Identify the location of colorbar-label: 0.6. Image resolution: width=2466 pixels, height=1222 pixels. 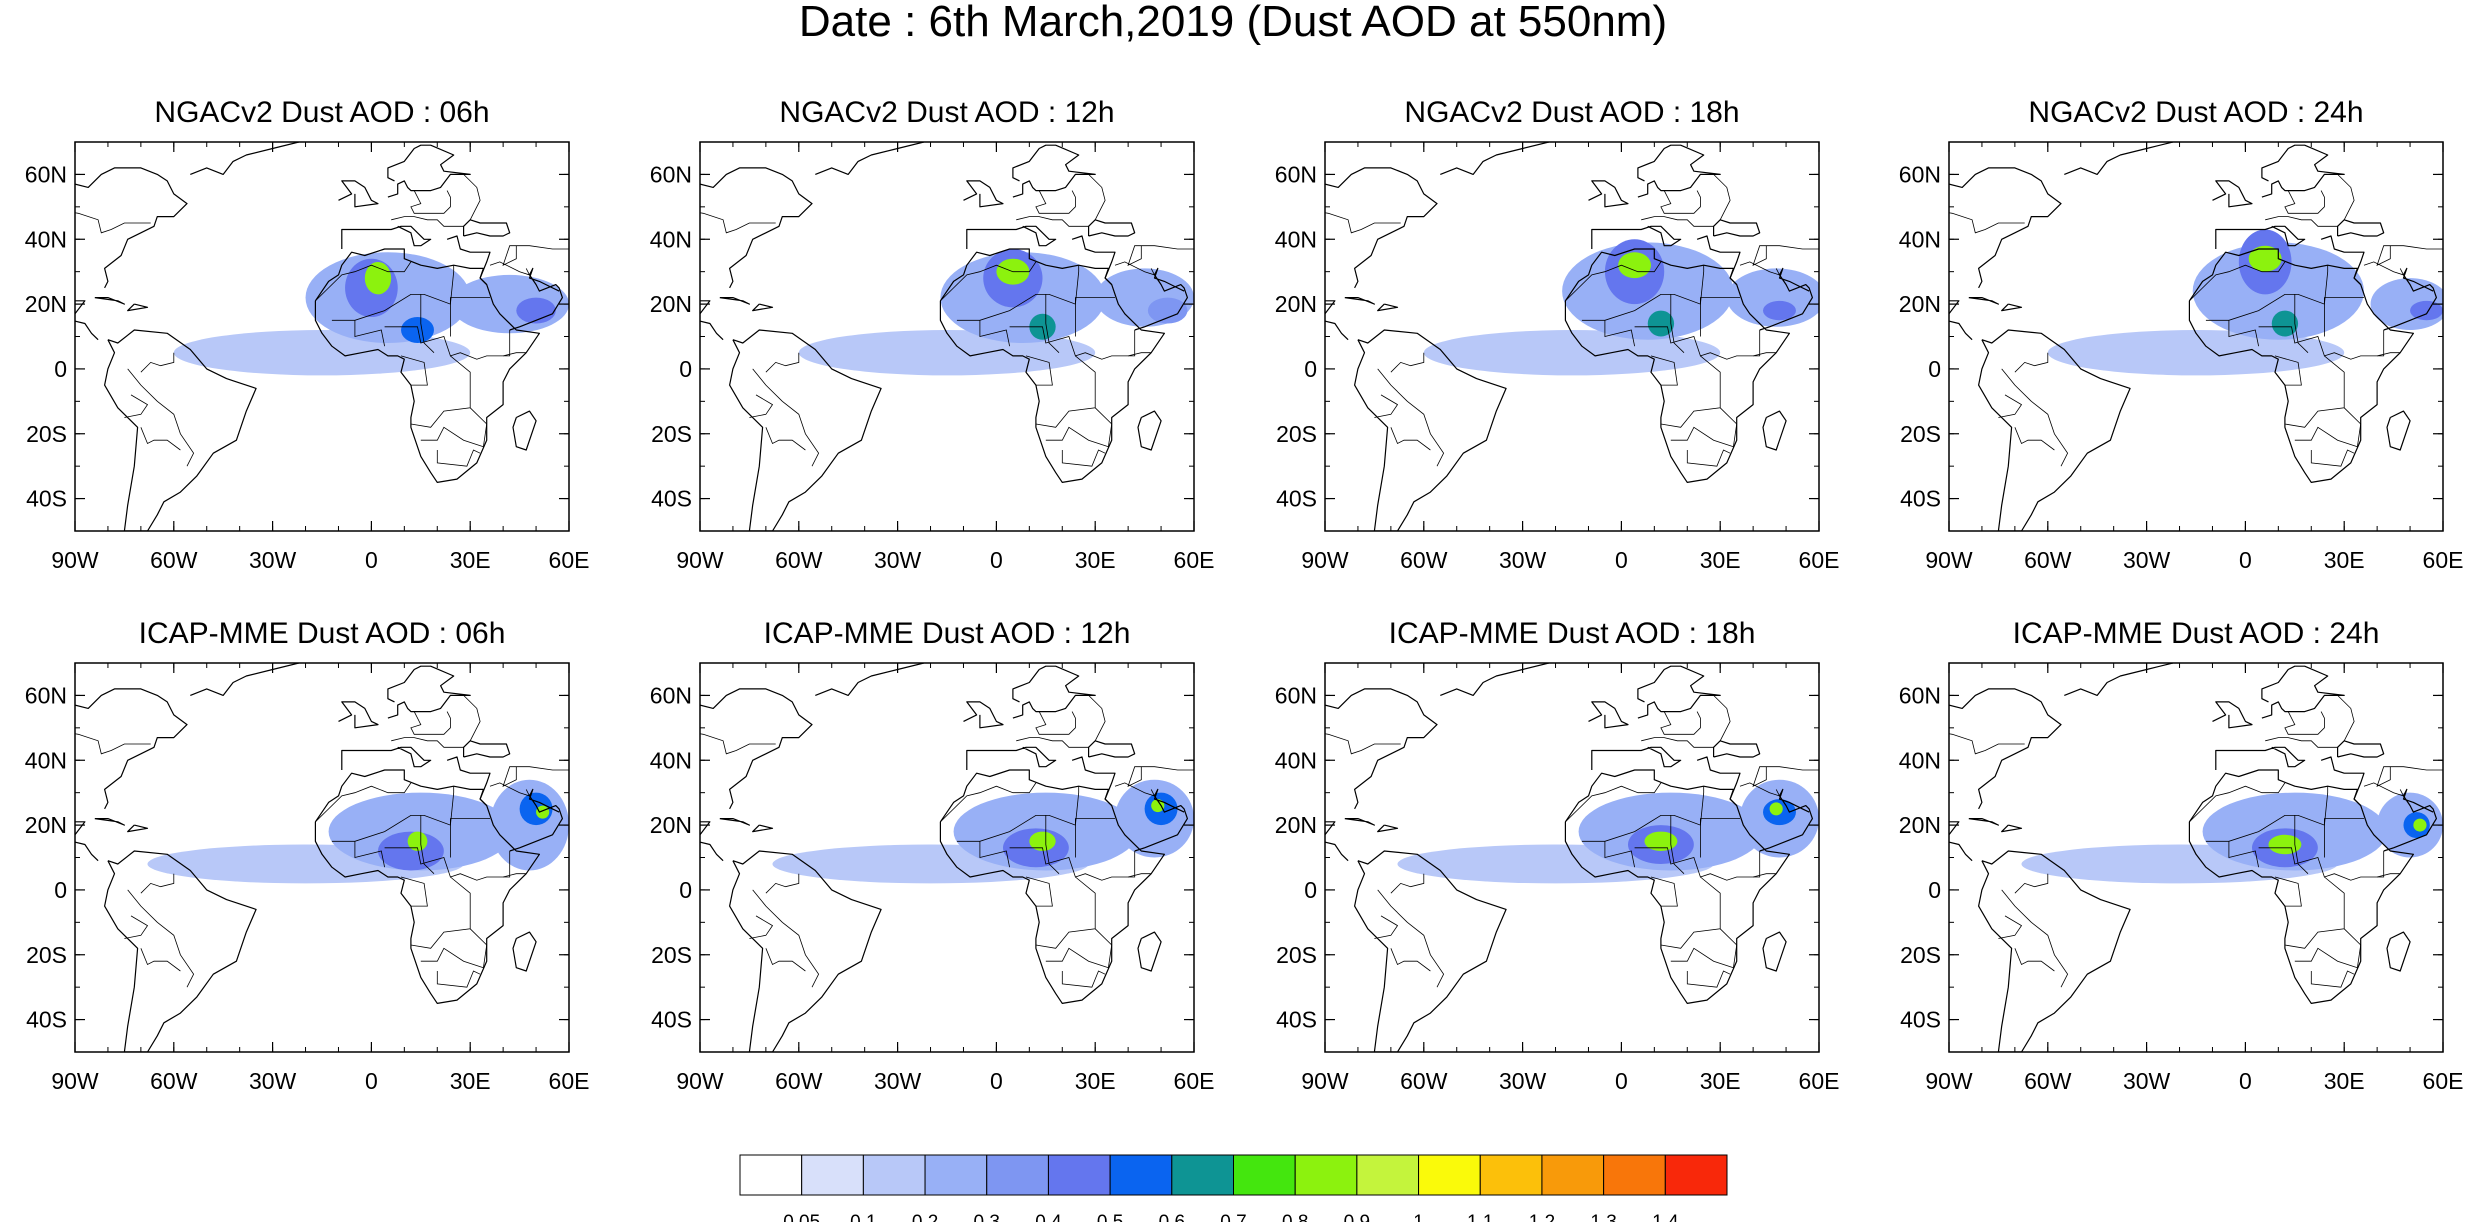
(1172, 1217).